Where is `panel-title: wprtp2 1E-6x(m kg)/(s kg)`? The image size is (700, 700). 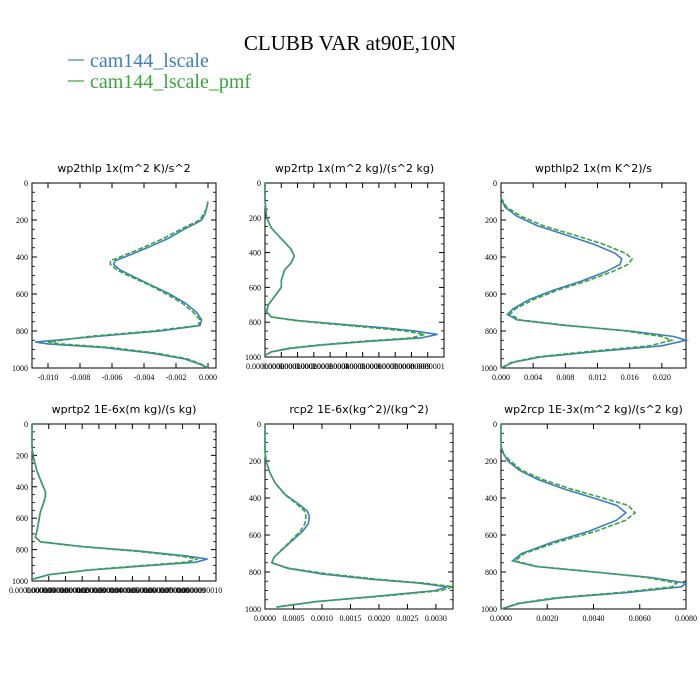 panel-title: wprtp2 1E-6x(m kg)/(s kg) is located at coordinates (124, 409).